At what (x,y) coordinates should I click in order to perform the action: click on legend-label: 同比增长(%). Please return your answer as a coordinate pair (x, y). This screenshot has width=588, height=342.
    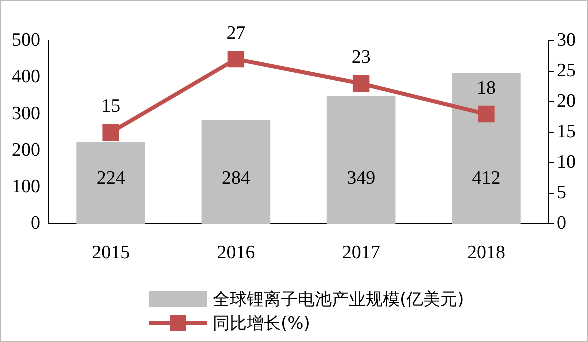
    Looking at the image, I should click on (261, 323).